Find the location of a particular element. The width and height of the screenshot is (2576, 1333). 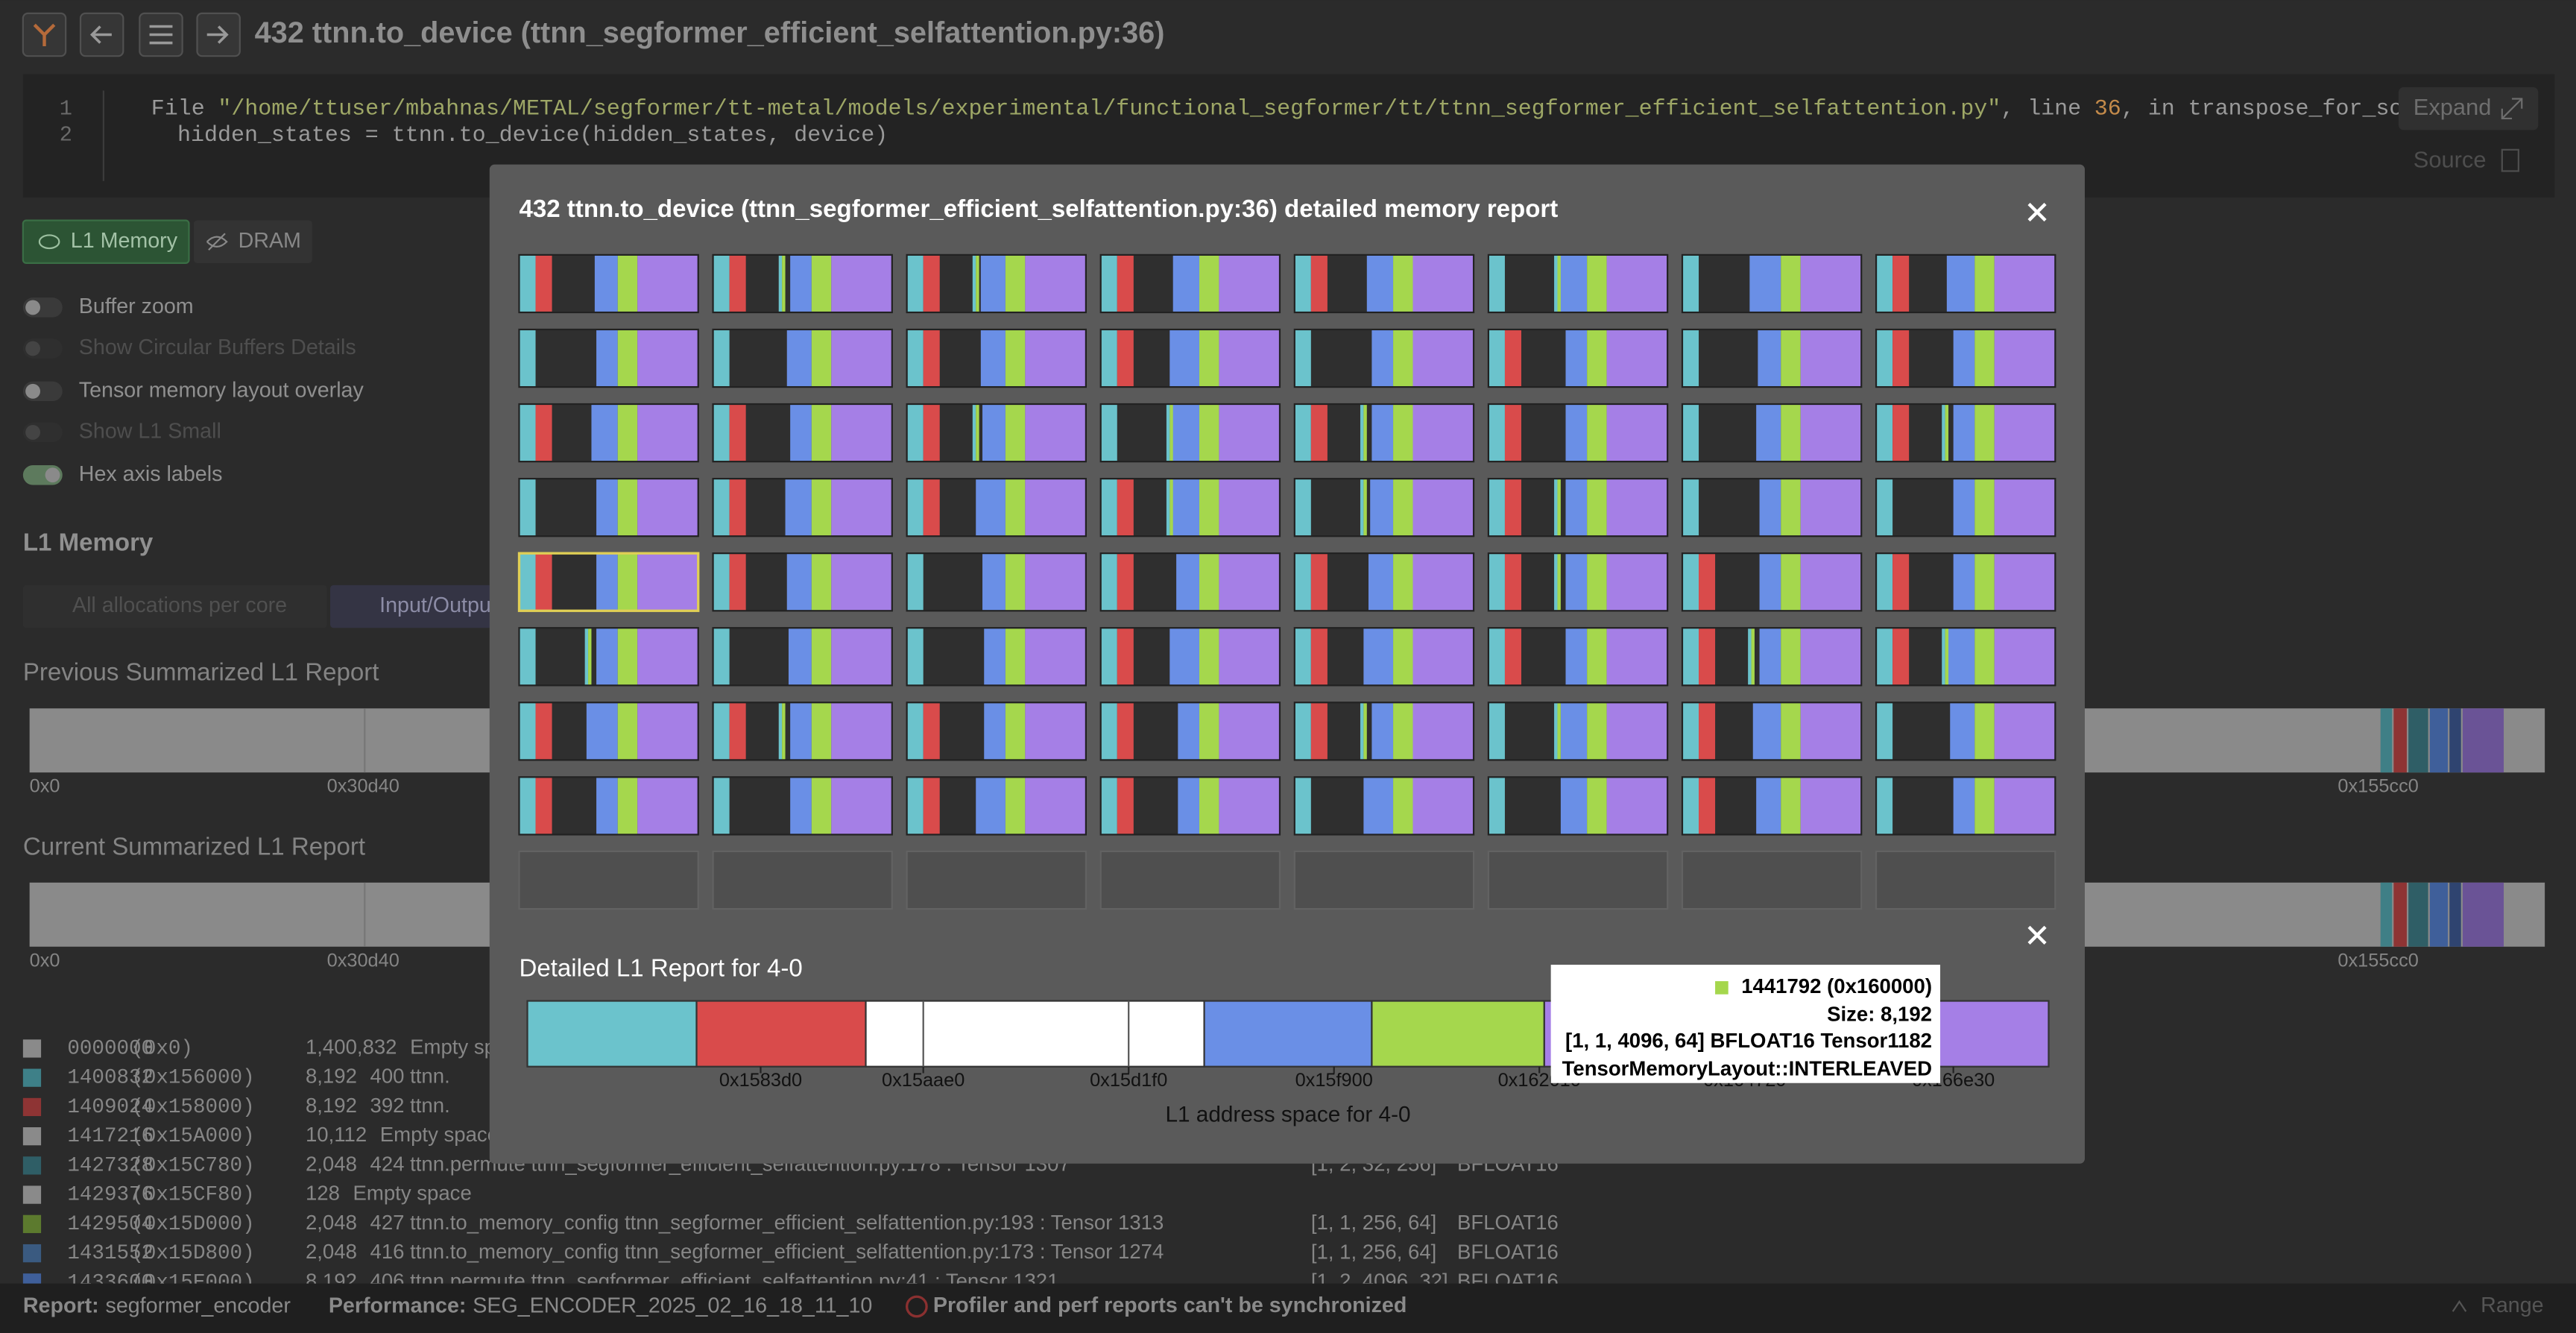

tab-label: L1 Memory is located at coordinates (125, 241).